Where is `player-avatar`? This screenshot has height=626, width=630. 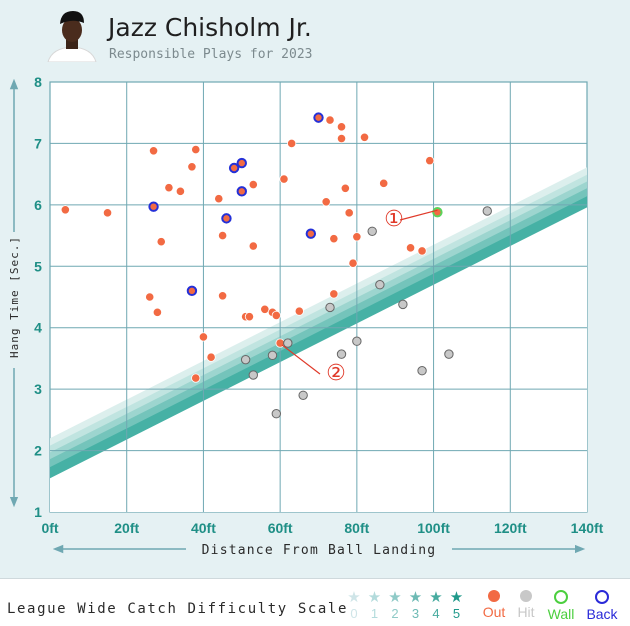
player-avatar is located at coordinates (72, 36).